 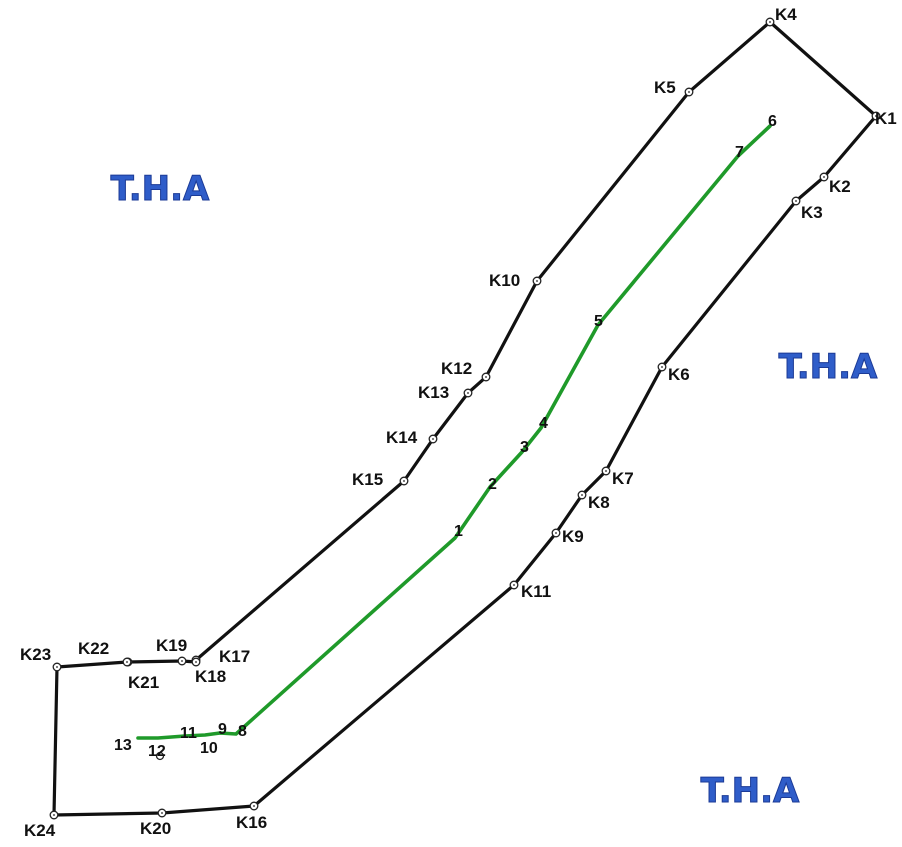 I want to click on vertex-label-k23: K23, so click(x=35, y=654).